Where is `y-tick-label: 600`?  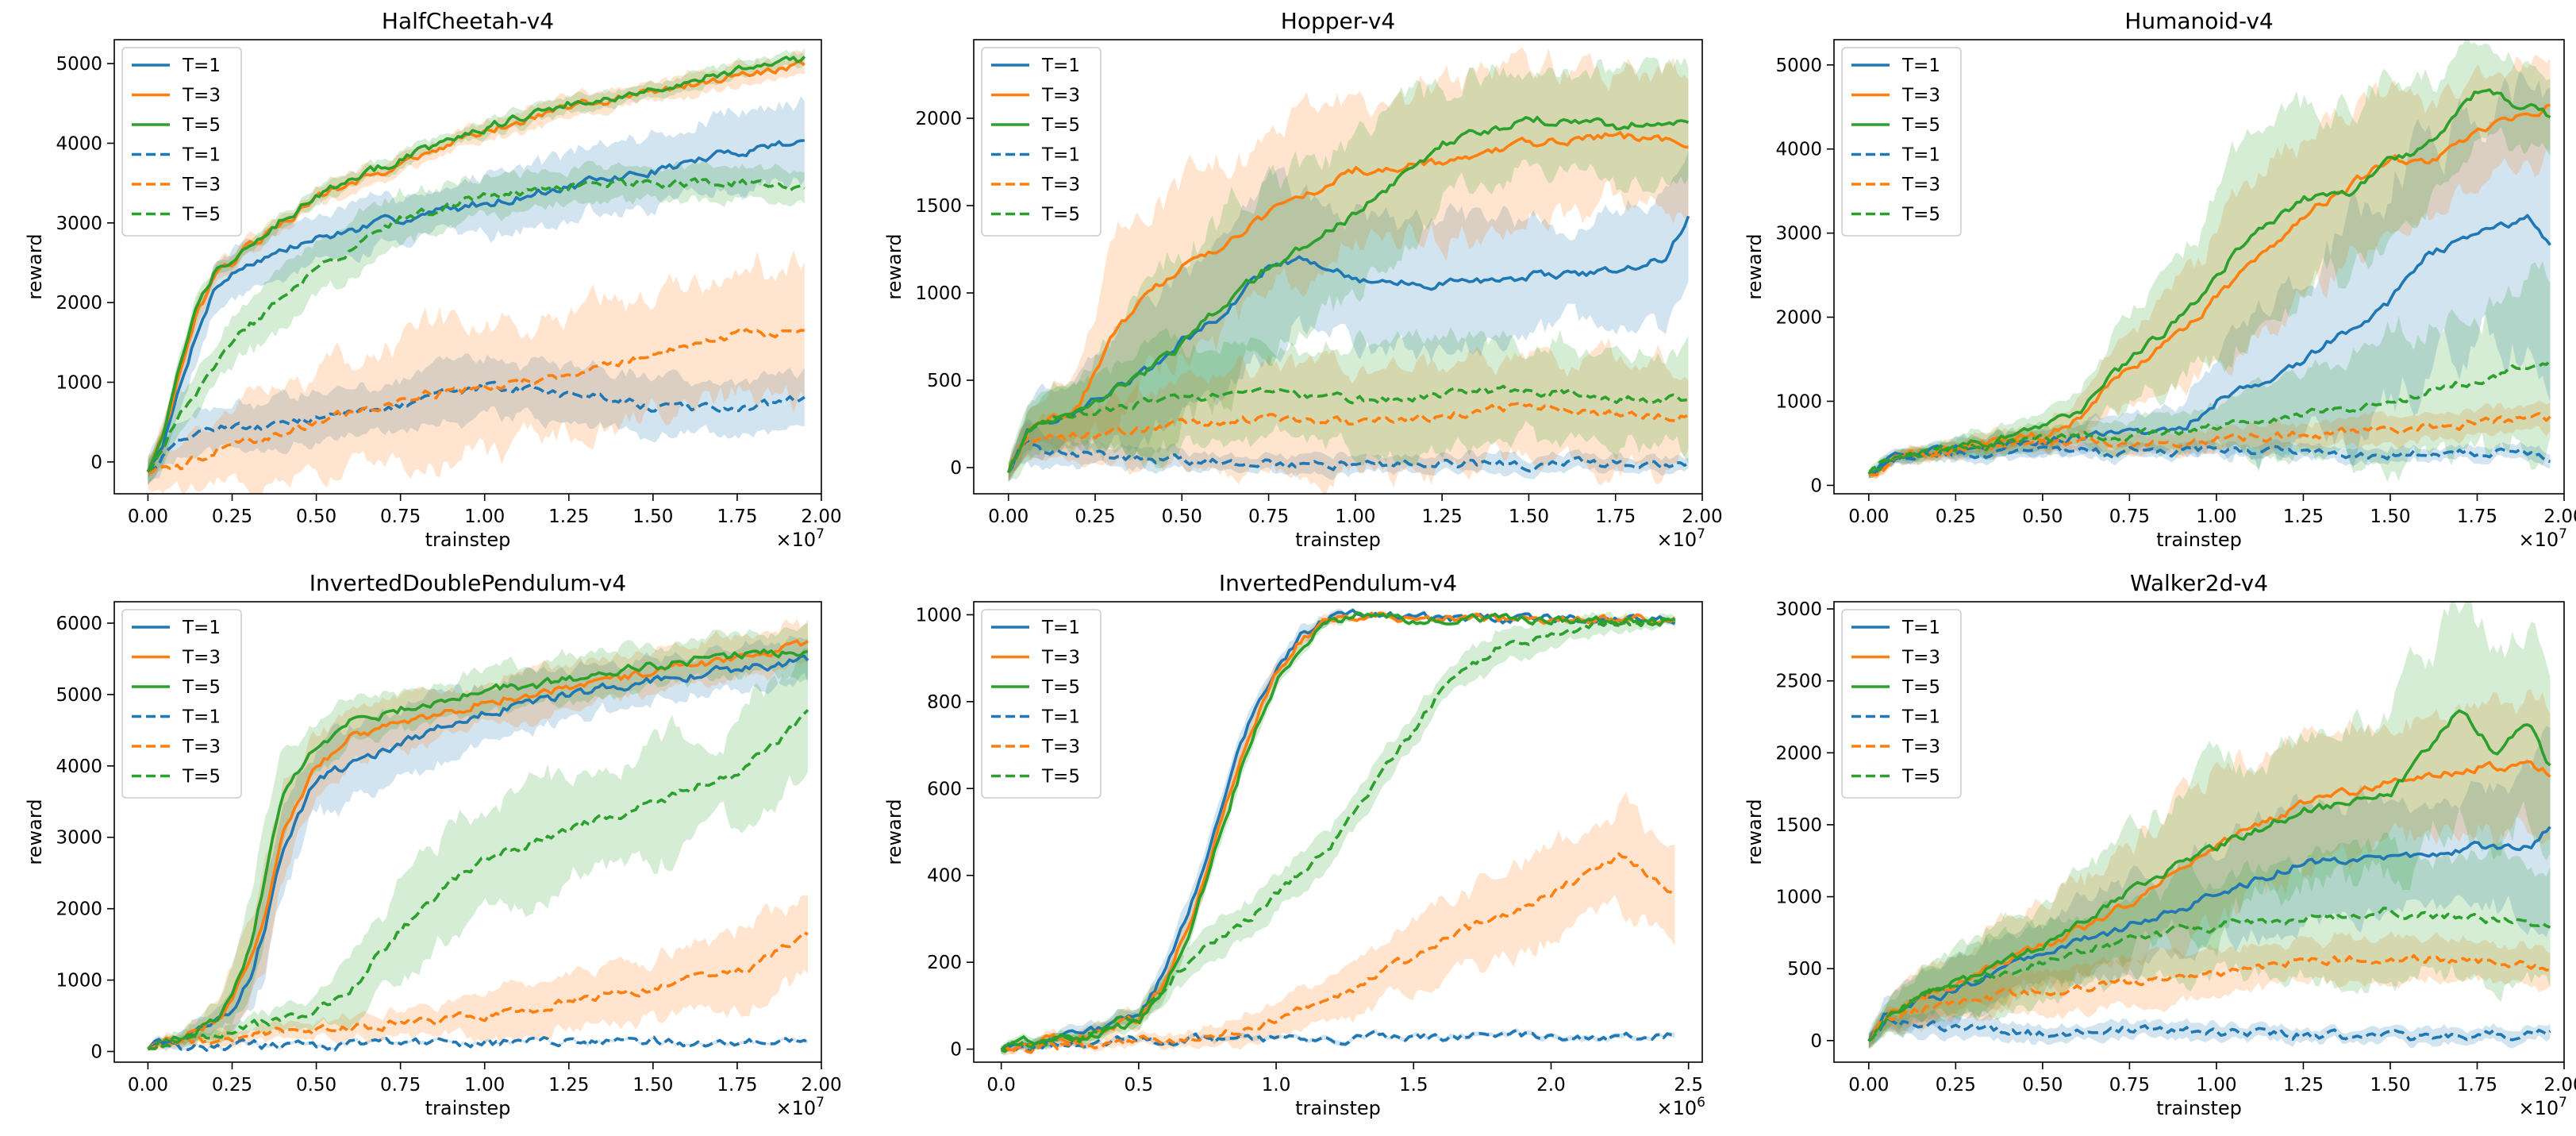 y-tick-label: 600 is located at coordinates (944, 789).